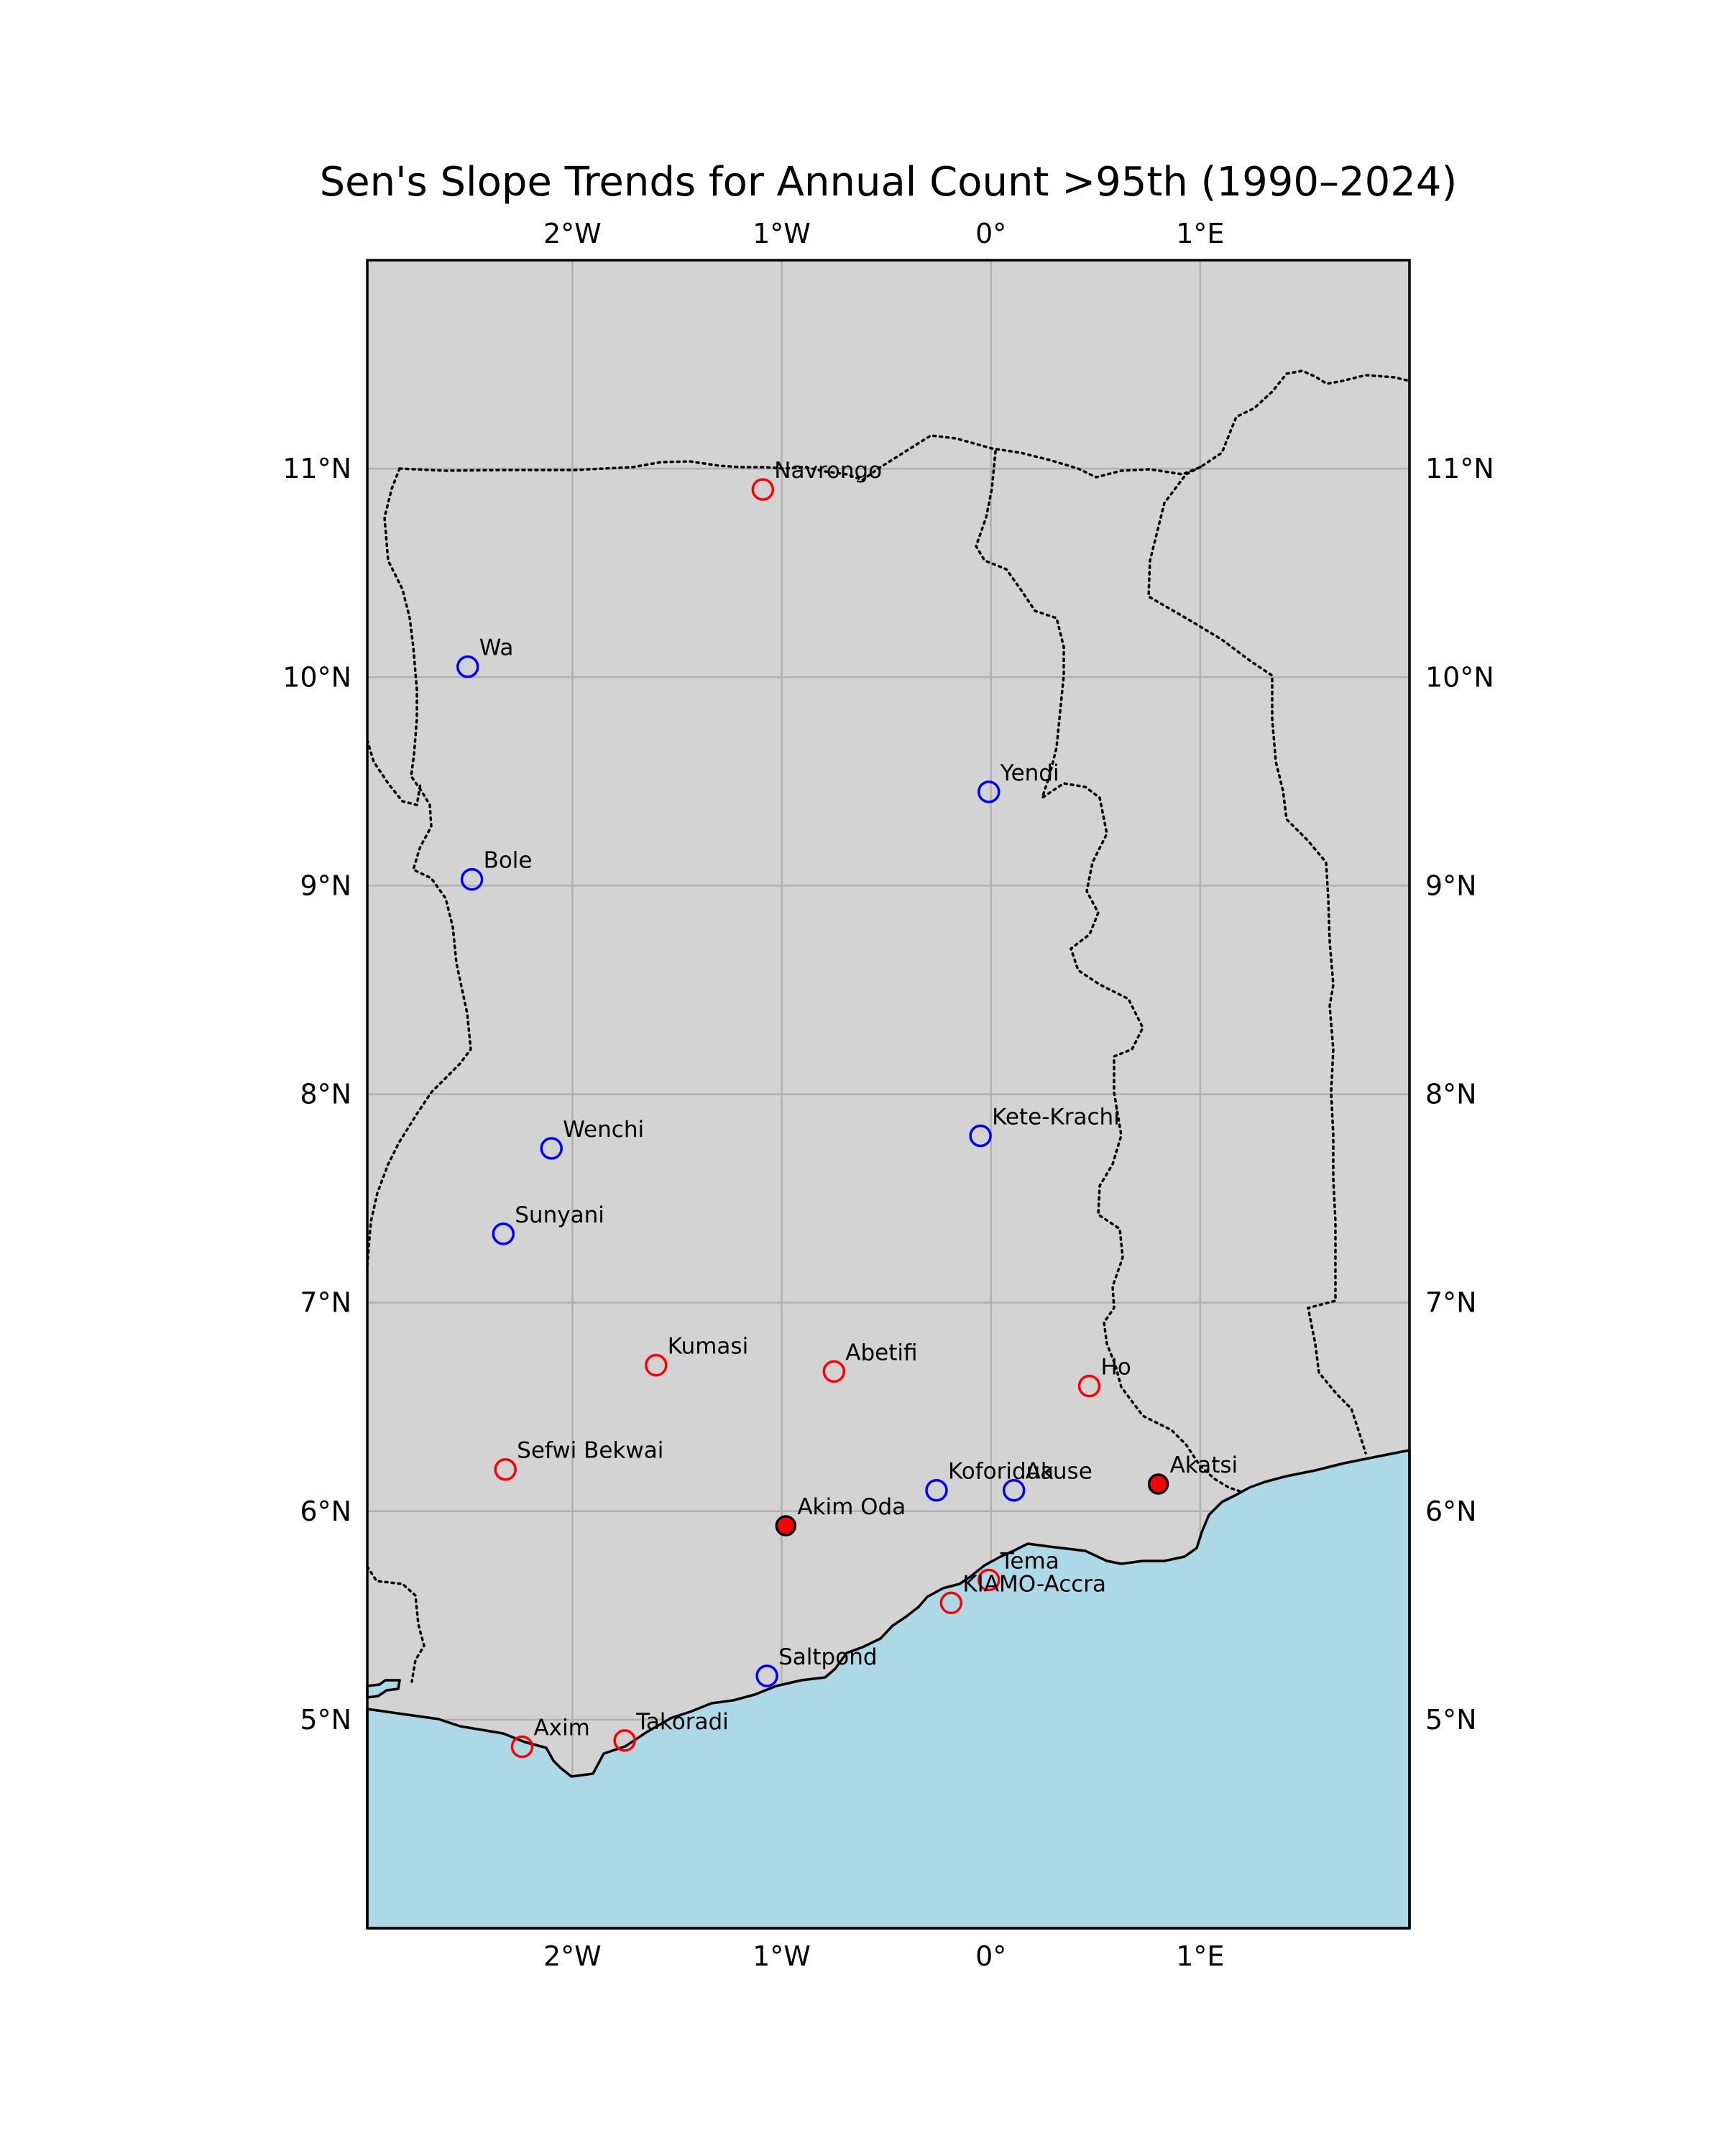  I want to click on lon-tick-label-top: 2°W, so click(572, 234).